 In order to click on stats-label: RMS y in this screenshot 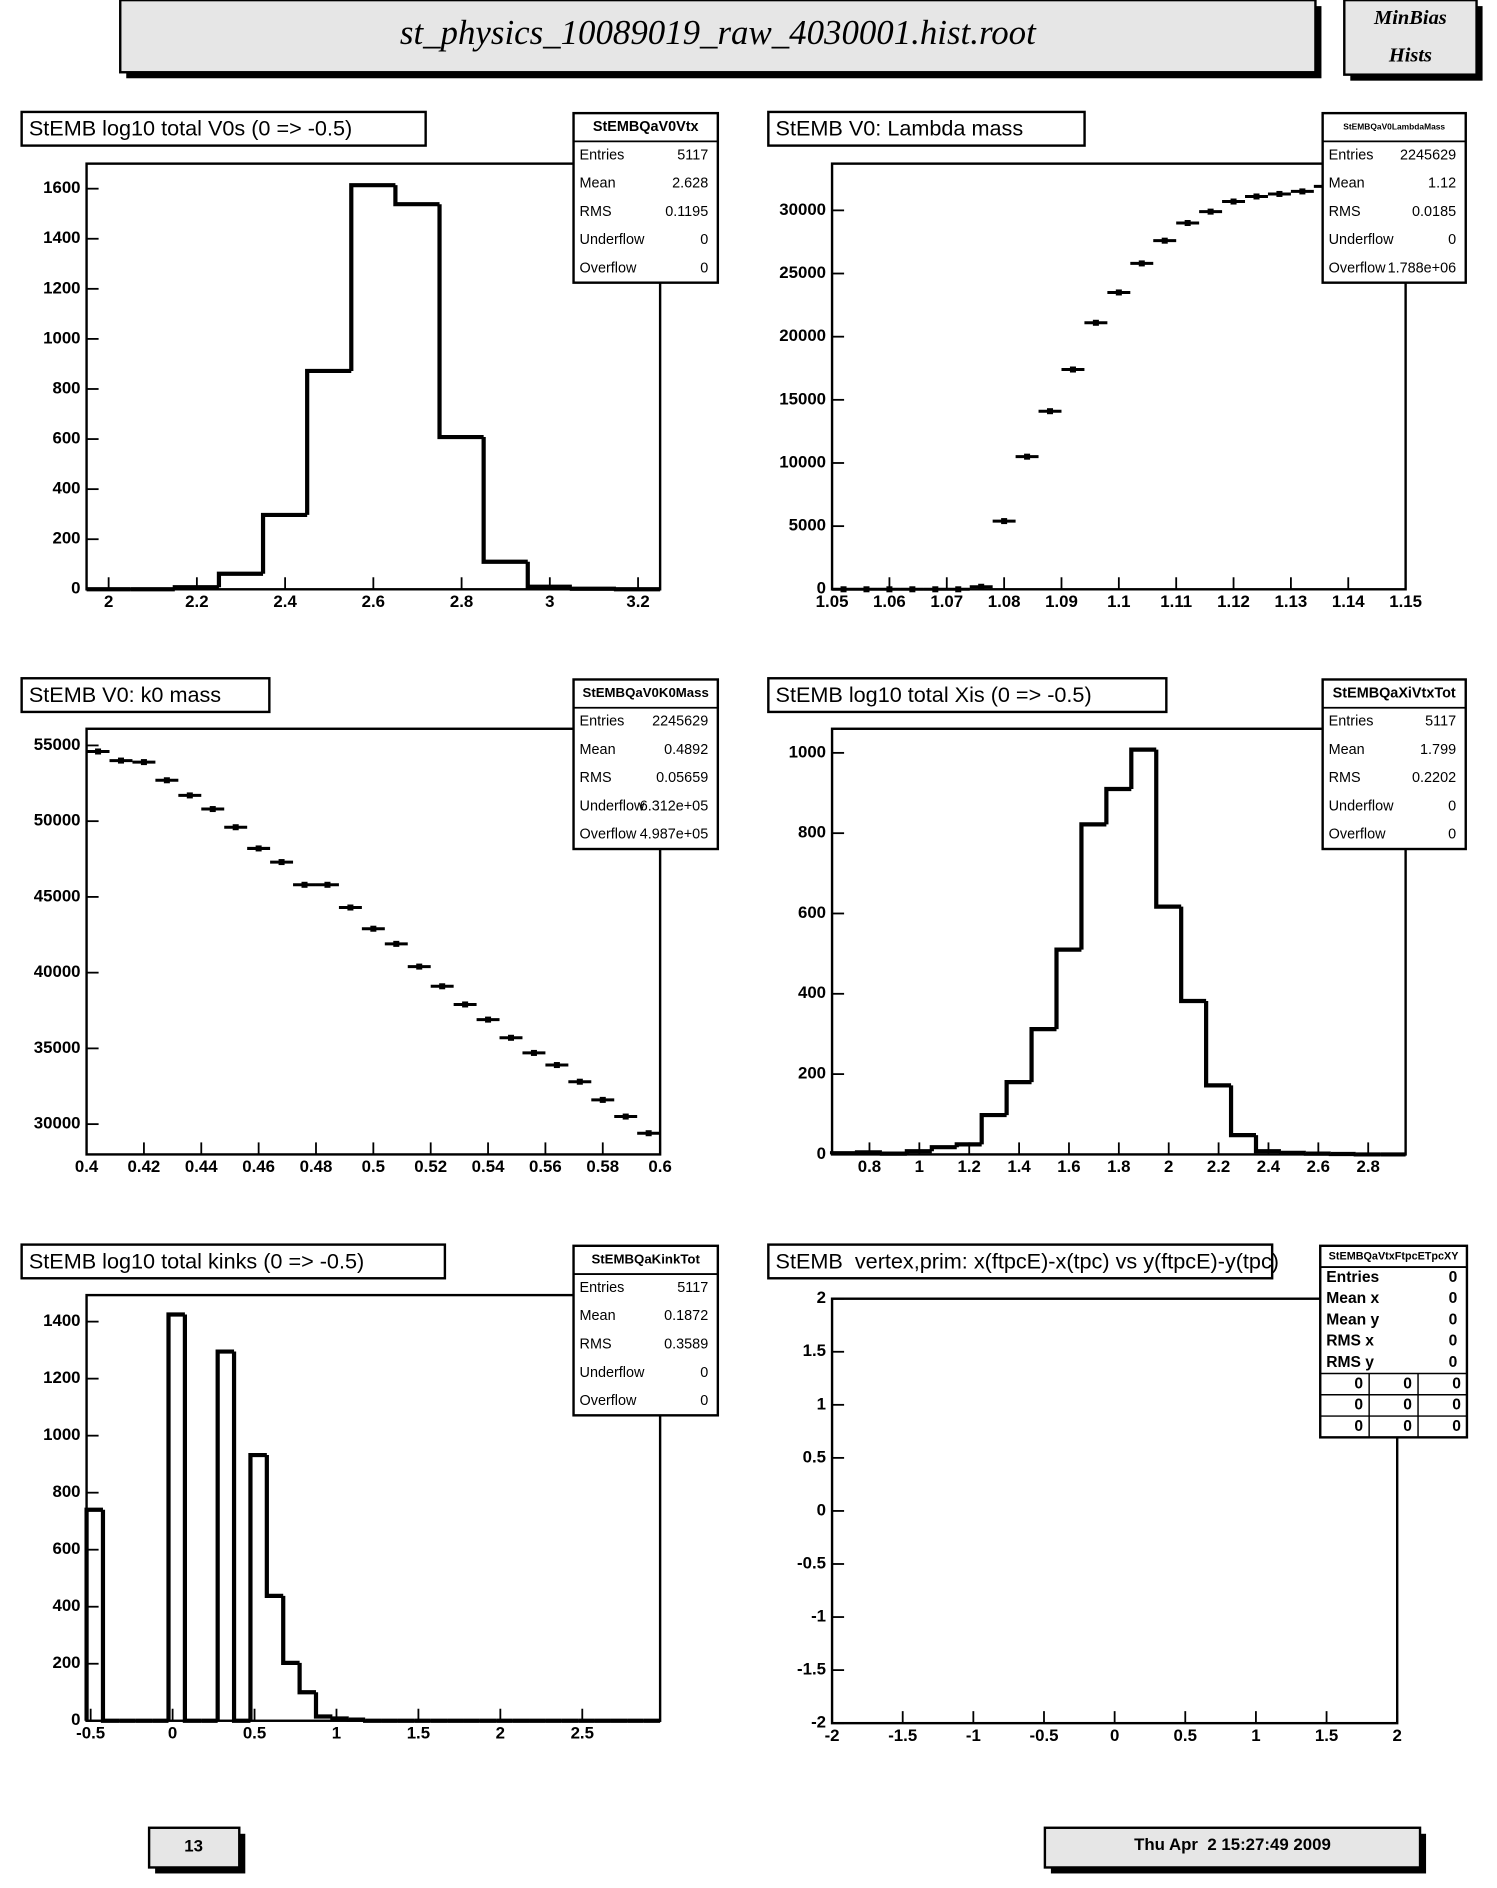, I will do `click(1350, 1362)`.